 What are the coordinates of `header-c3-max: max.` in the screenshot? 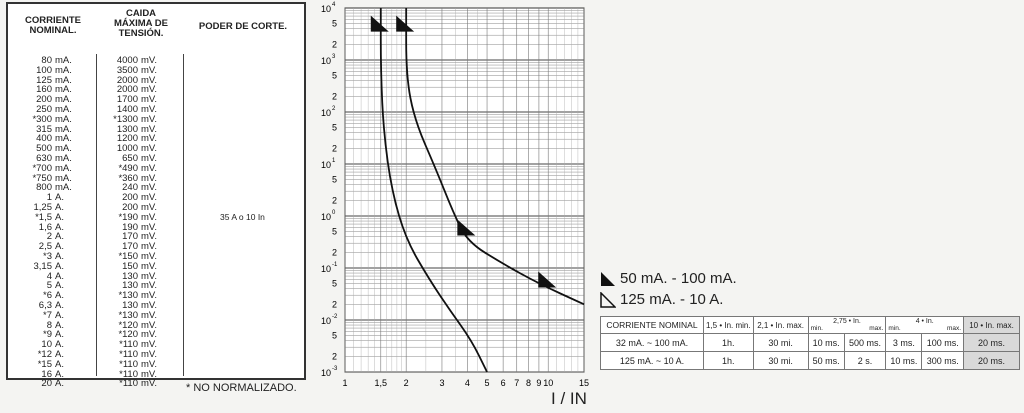 It's located at (876, 328).